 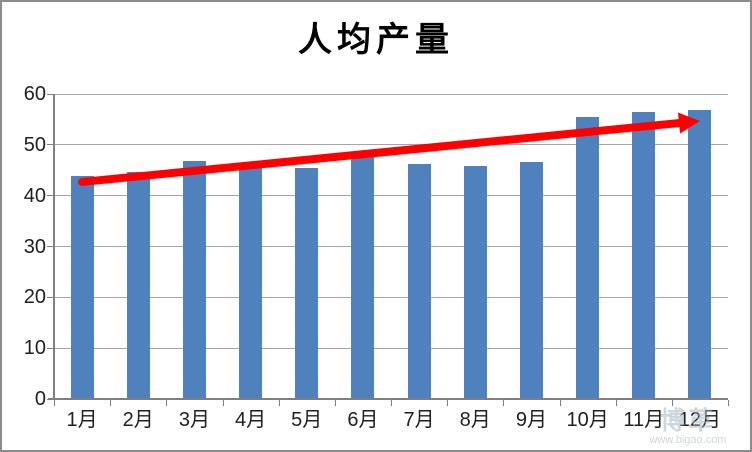 What do you see at coordinates (307, 420) in the screenshot?
I see `x-axis-label-5月: 5月` at bounding box center [307, 420].